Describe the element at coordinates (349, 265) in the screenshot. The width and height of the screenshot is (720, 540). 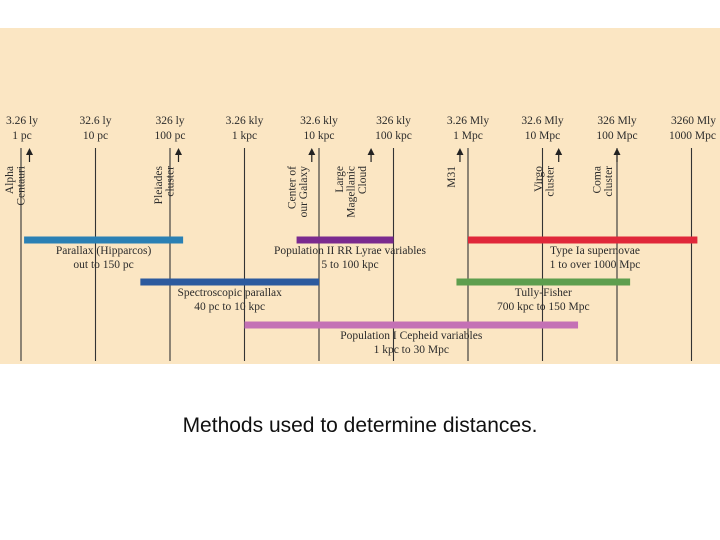
I see `method-range: 5 to 100 kpc` at that location.